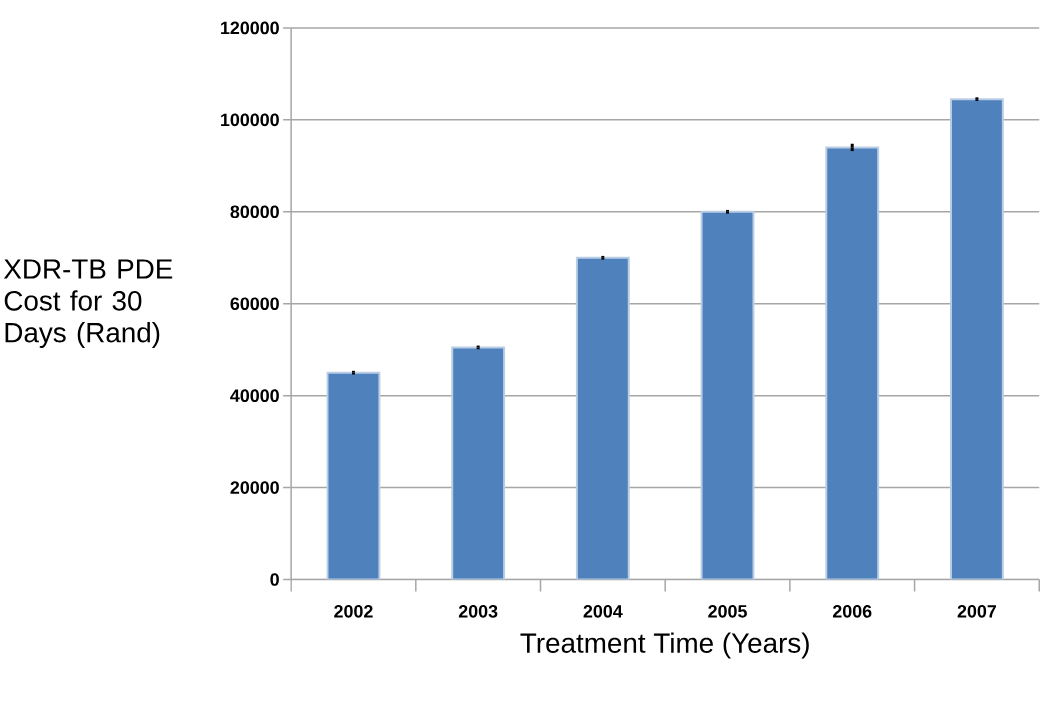  Describe the element at coordinates (254, 395) in the screenshot. I see `y-tick-label: 40000` at that location.